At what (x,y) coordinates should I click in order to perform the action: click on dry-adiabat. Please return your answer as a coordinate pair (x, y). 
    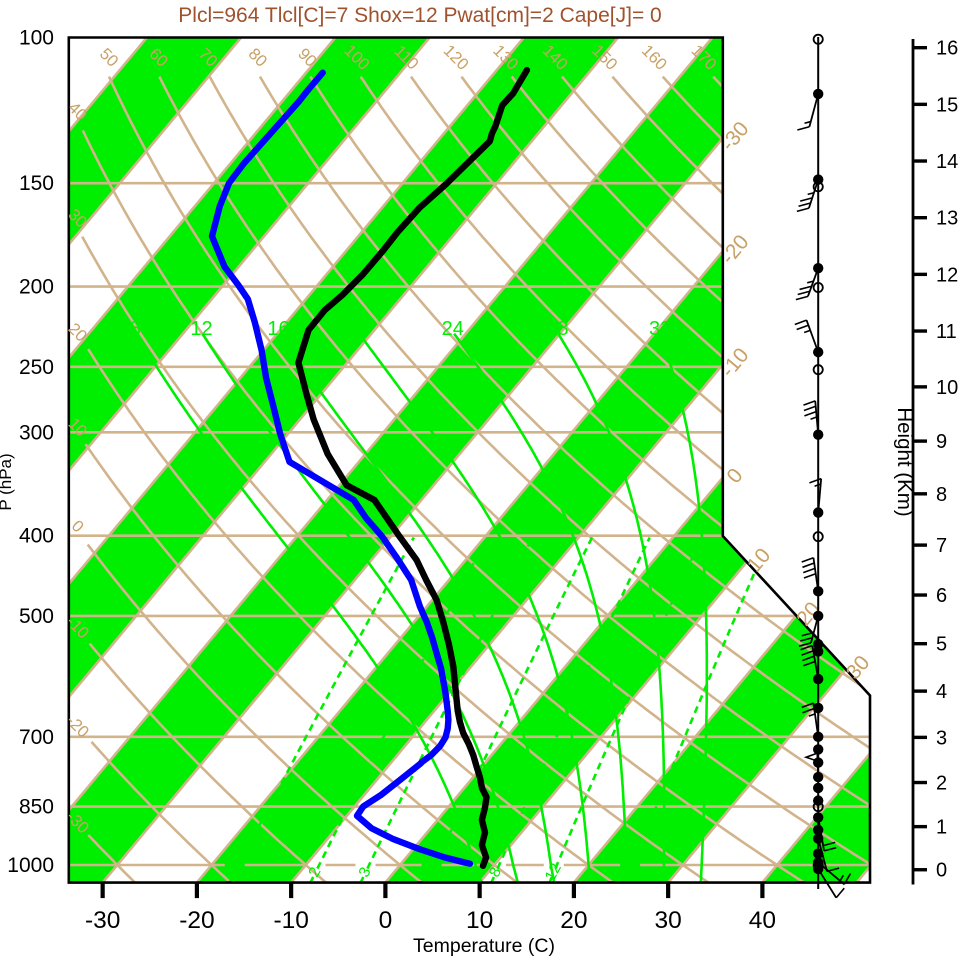
    Looking at the image, I should click on (161, 812).